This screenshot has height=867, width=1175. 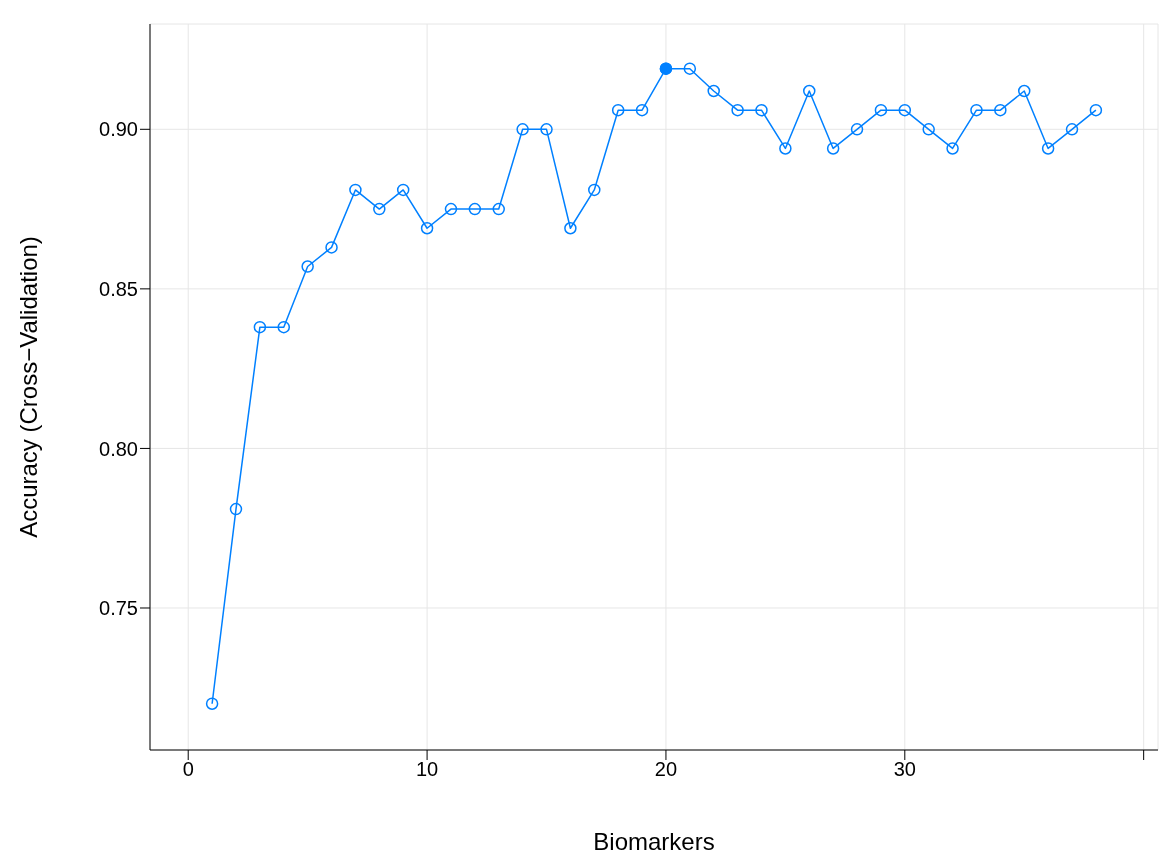 What do you see at coordinates (28, 387) in the screenshot?
I see `y-axis-title: Accuracy (Cross−Validation)` at bounding box center [28, 387].